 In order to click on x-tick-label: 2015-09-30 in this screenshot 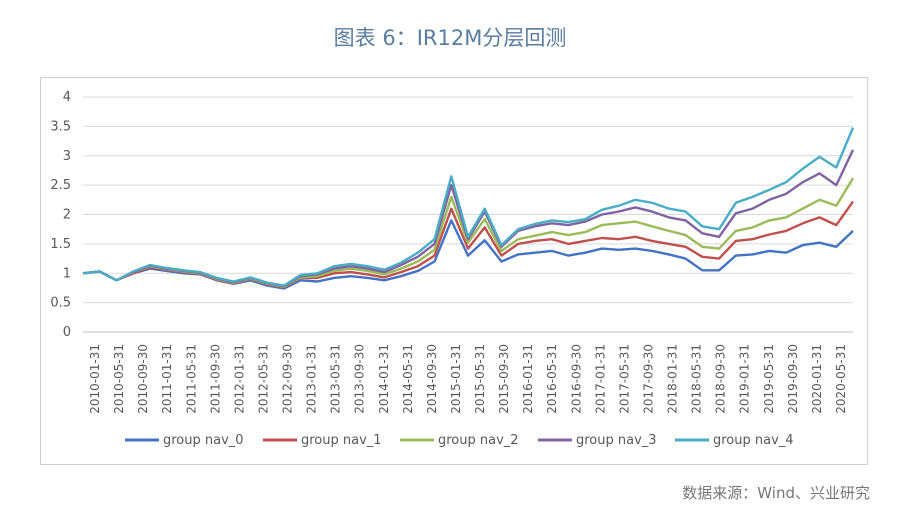, I will do `click(504, 379)`.